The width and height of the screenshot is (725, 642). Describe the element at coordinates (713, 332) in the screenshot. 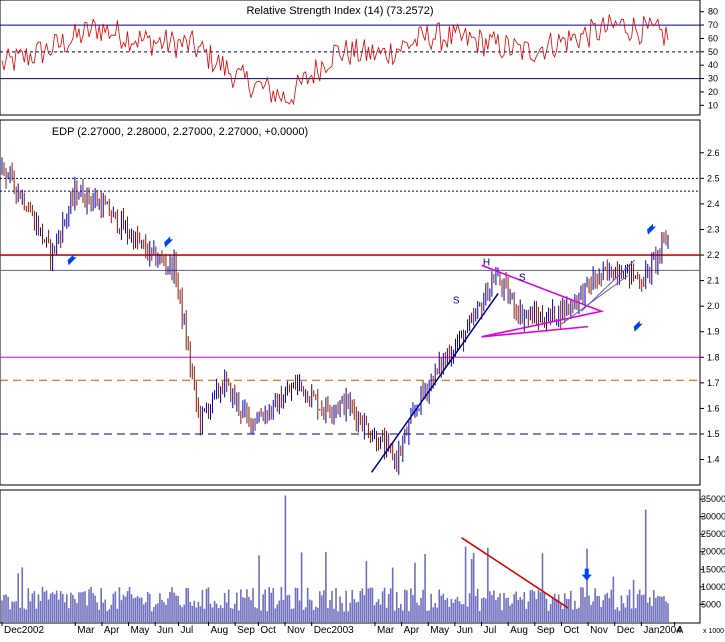

I see `price-tick-label: 1.9` at that location.